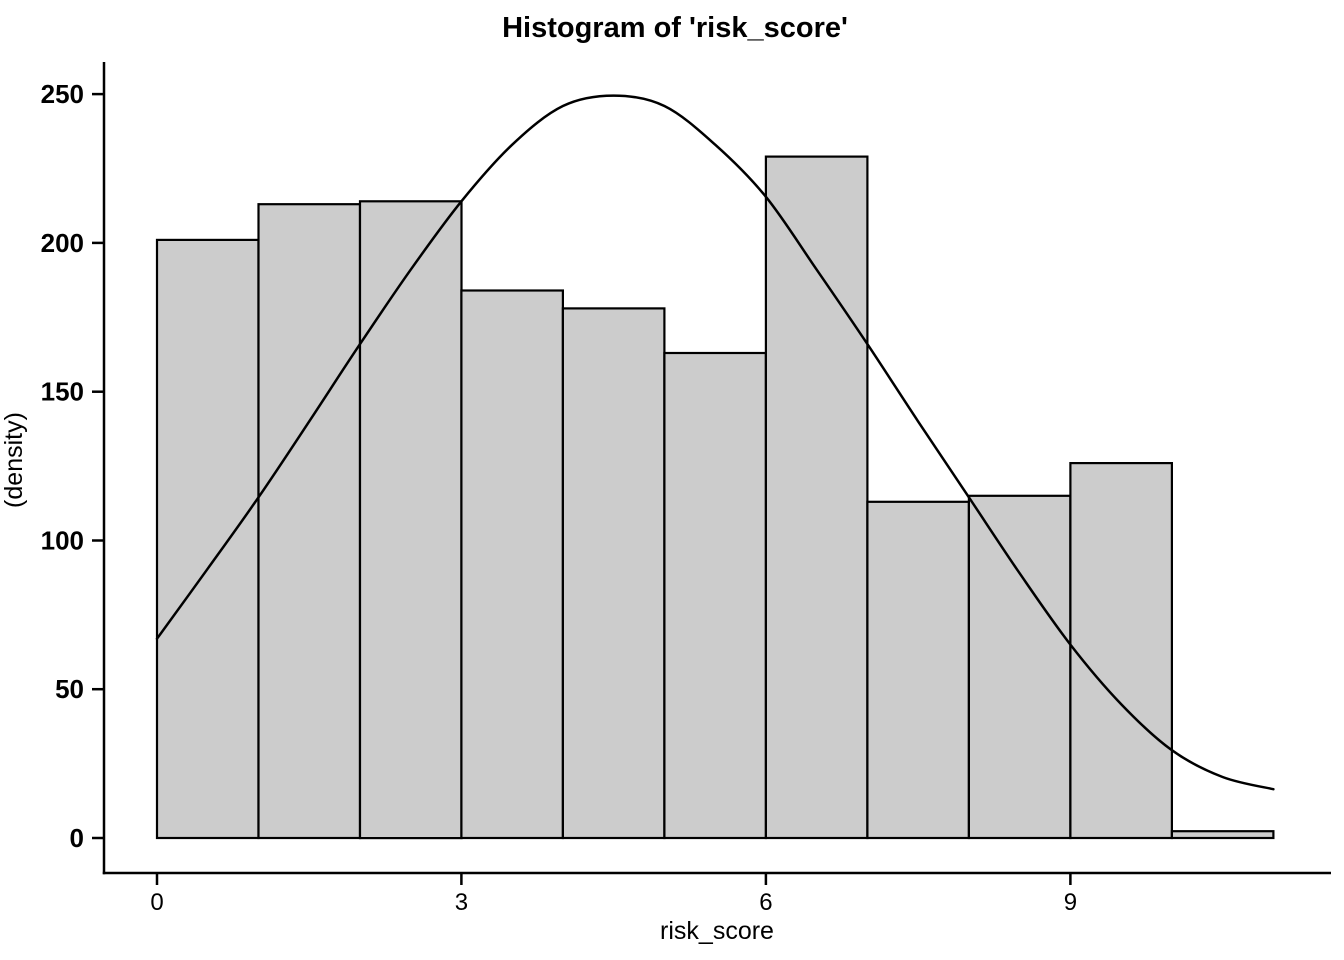  What do you see at coordinates (62, 94) in the screenshot?
I see `y-tick-label: 250` at bounding box center [62, 94].